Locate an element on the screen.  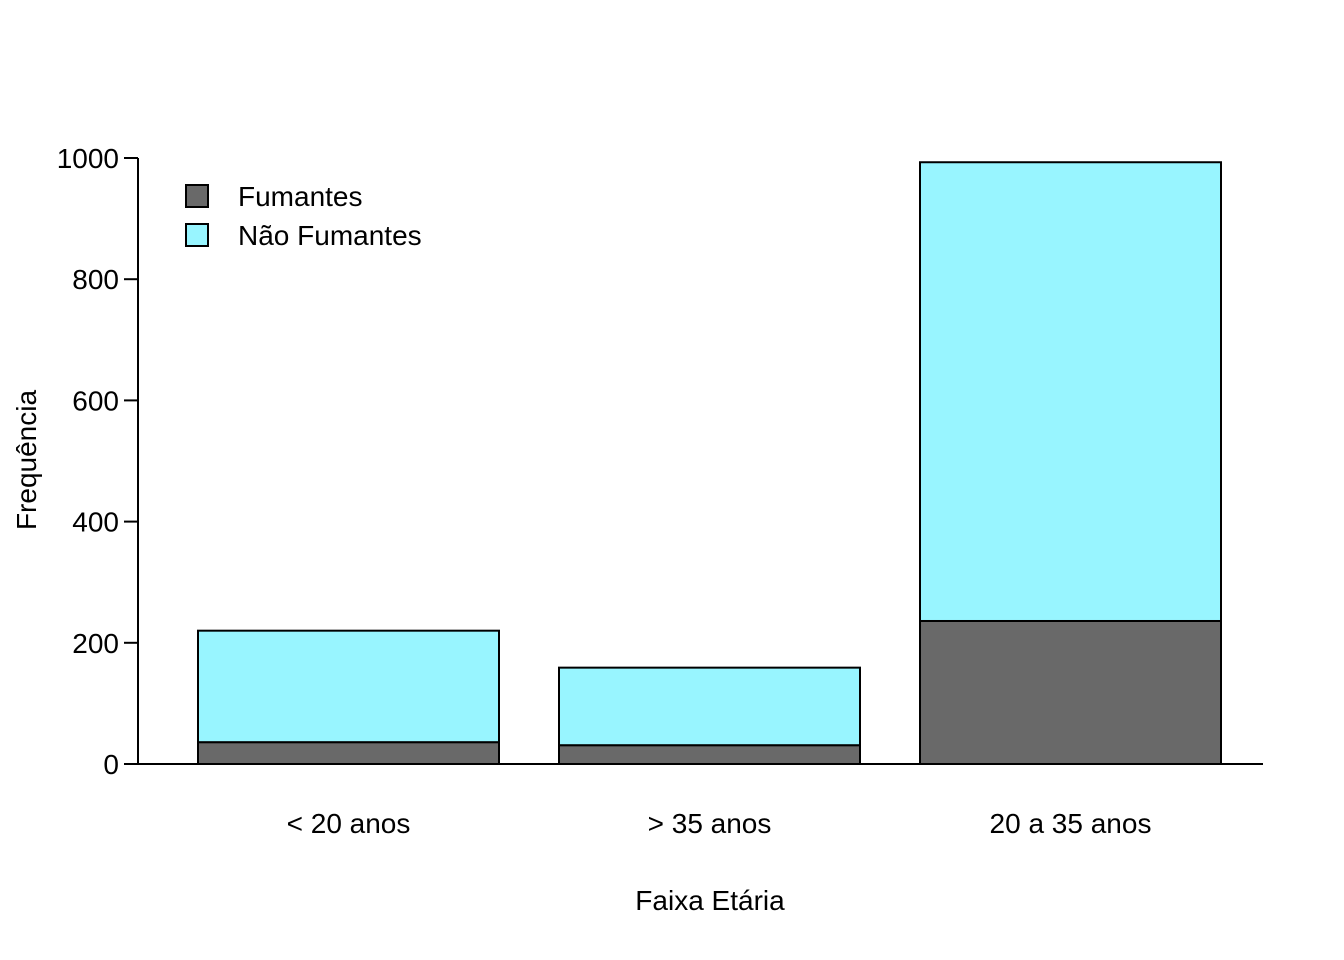
y-tick-label-400: 400 is located at coordinates (95, 522).